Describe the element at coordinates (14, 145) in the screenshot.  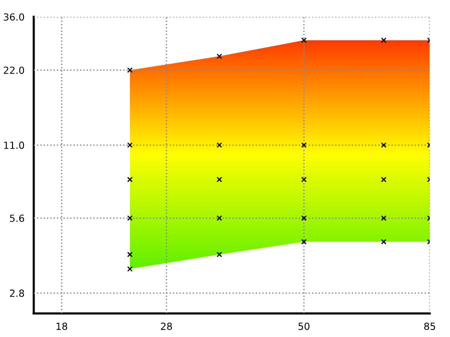
I see `y-tick-label: 11.0` at that location.